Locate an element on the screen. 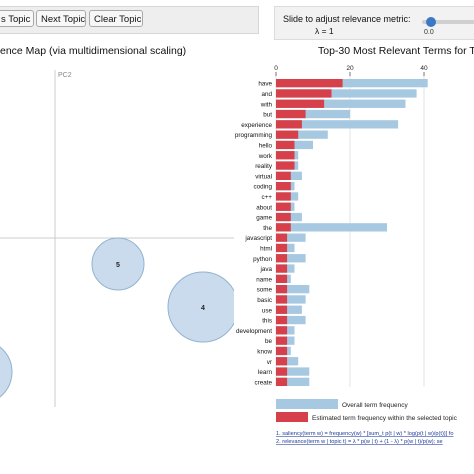  bar-estimated-javascript is located at coordinates (282, 237).